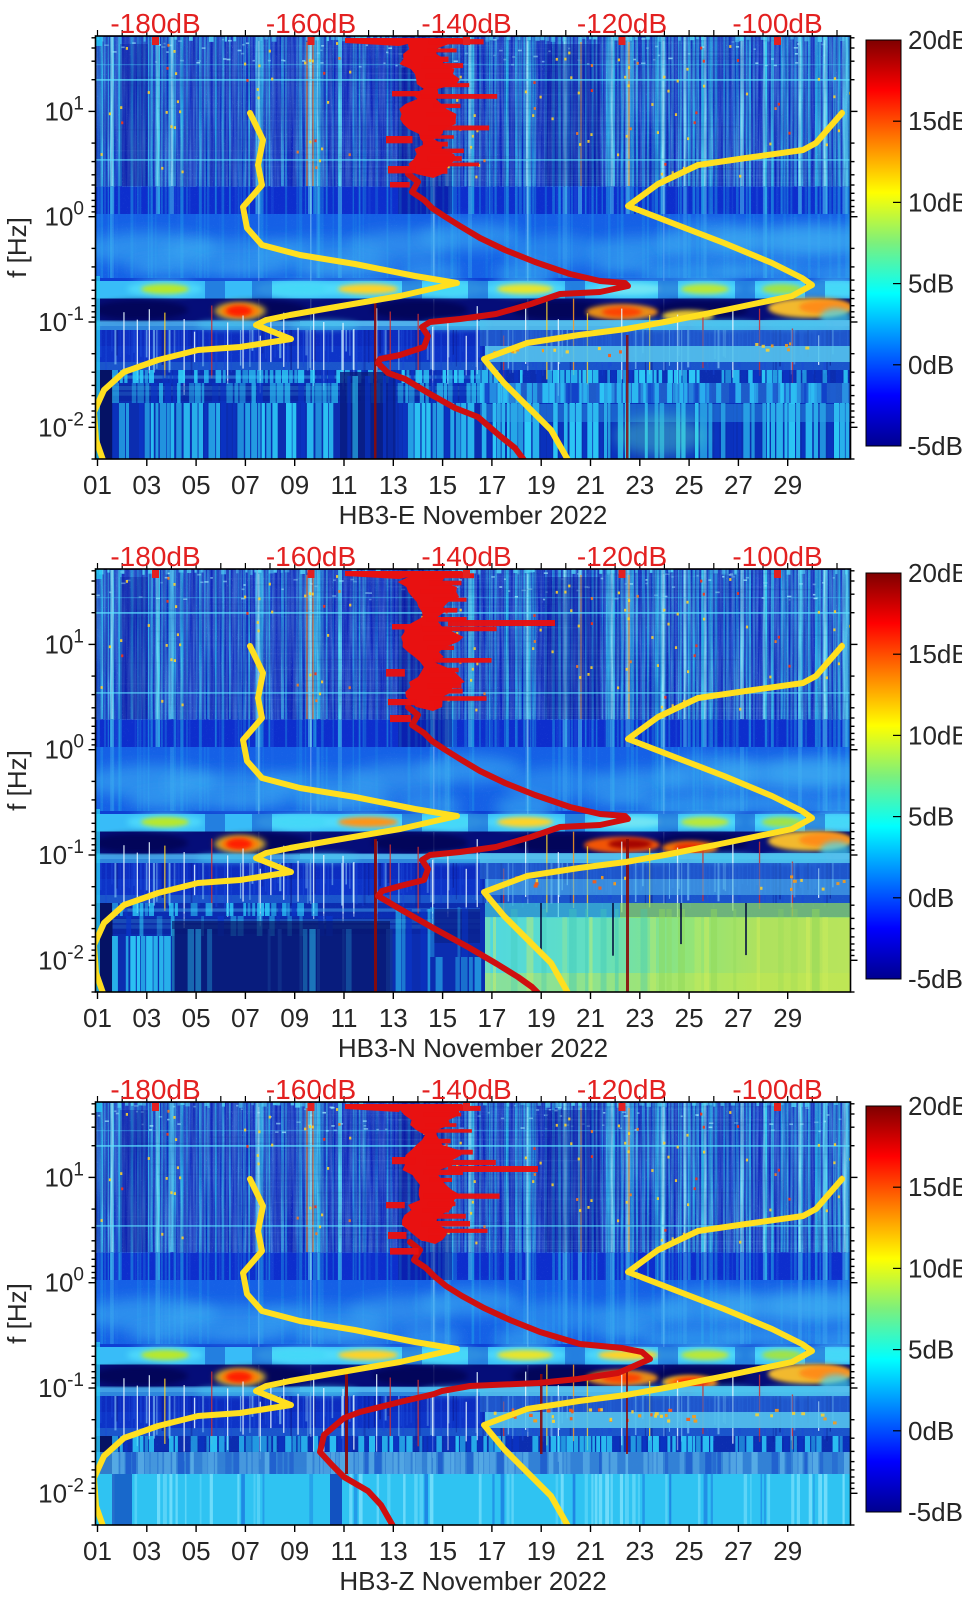  I want to click on svg-text: 10⁻¹, so click(61, 853).